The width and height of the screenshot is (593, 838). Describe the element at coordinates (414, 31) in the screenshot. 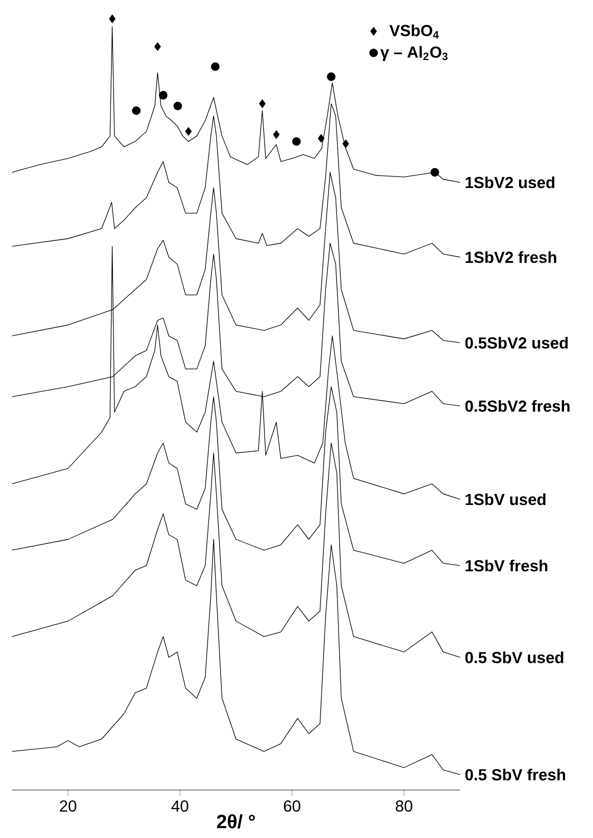

I see `legend-label: VSbO$_{4}$` at that location.